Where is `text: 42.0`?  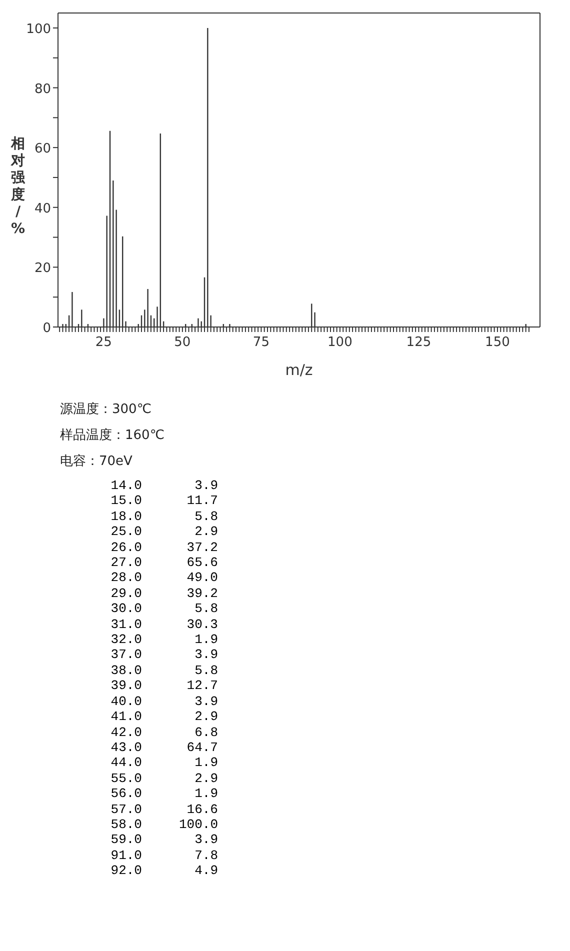 text: 42.0 is located at coordinates (126, 732).